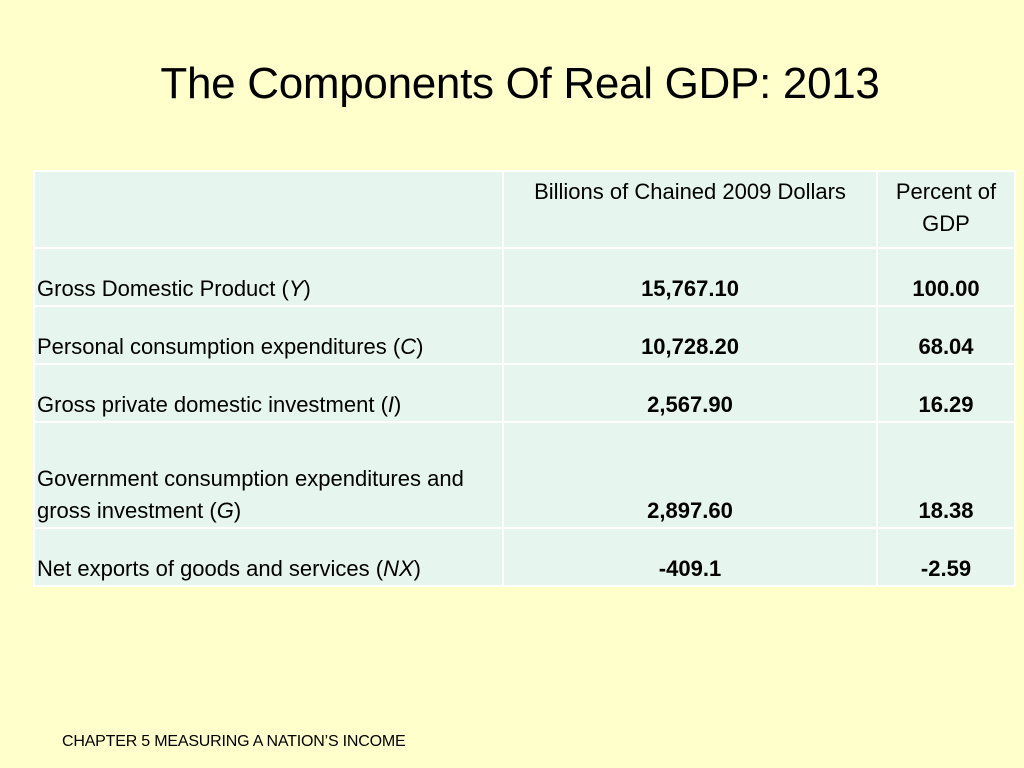 Image resolution: width=1024 pixels, height=768 pixels. Describe the element at coordinates (690, 393) in the screenshot. I see `row-value: 2,567.90` at that location.